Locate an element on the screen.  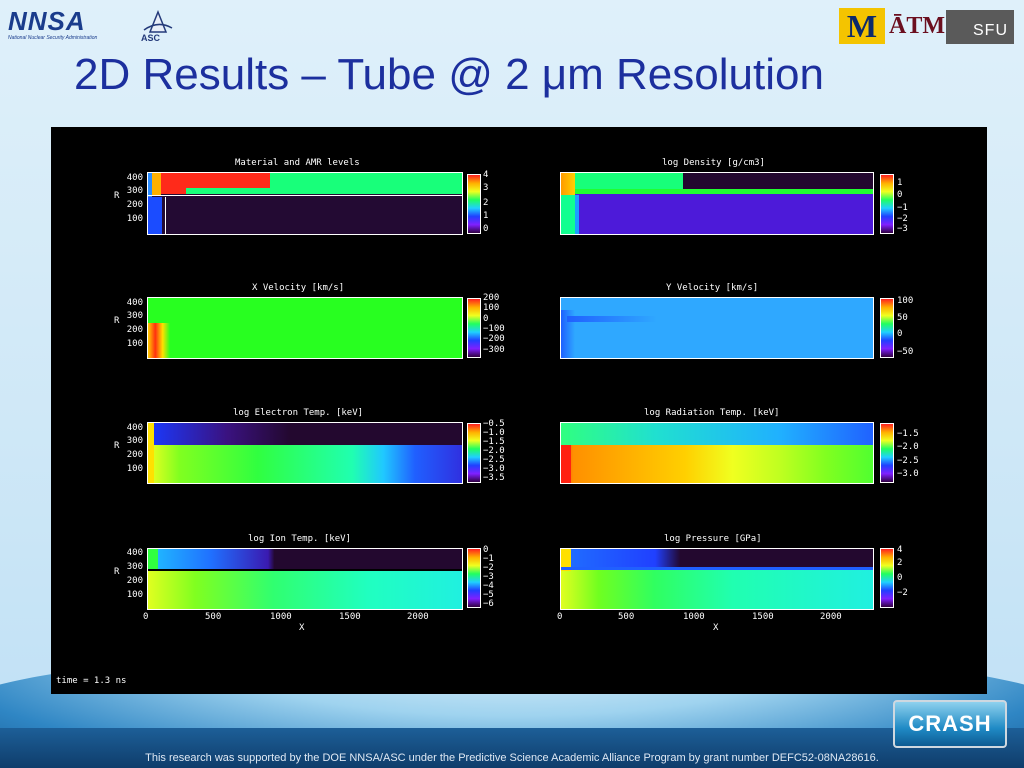
colorbar-tick: −300 is located at coordinates (494, 350).